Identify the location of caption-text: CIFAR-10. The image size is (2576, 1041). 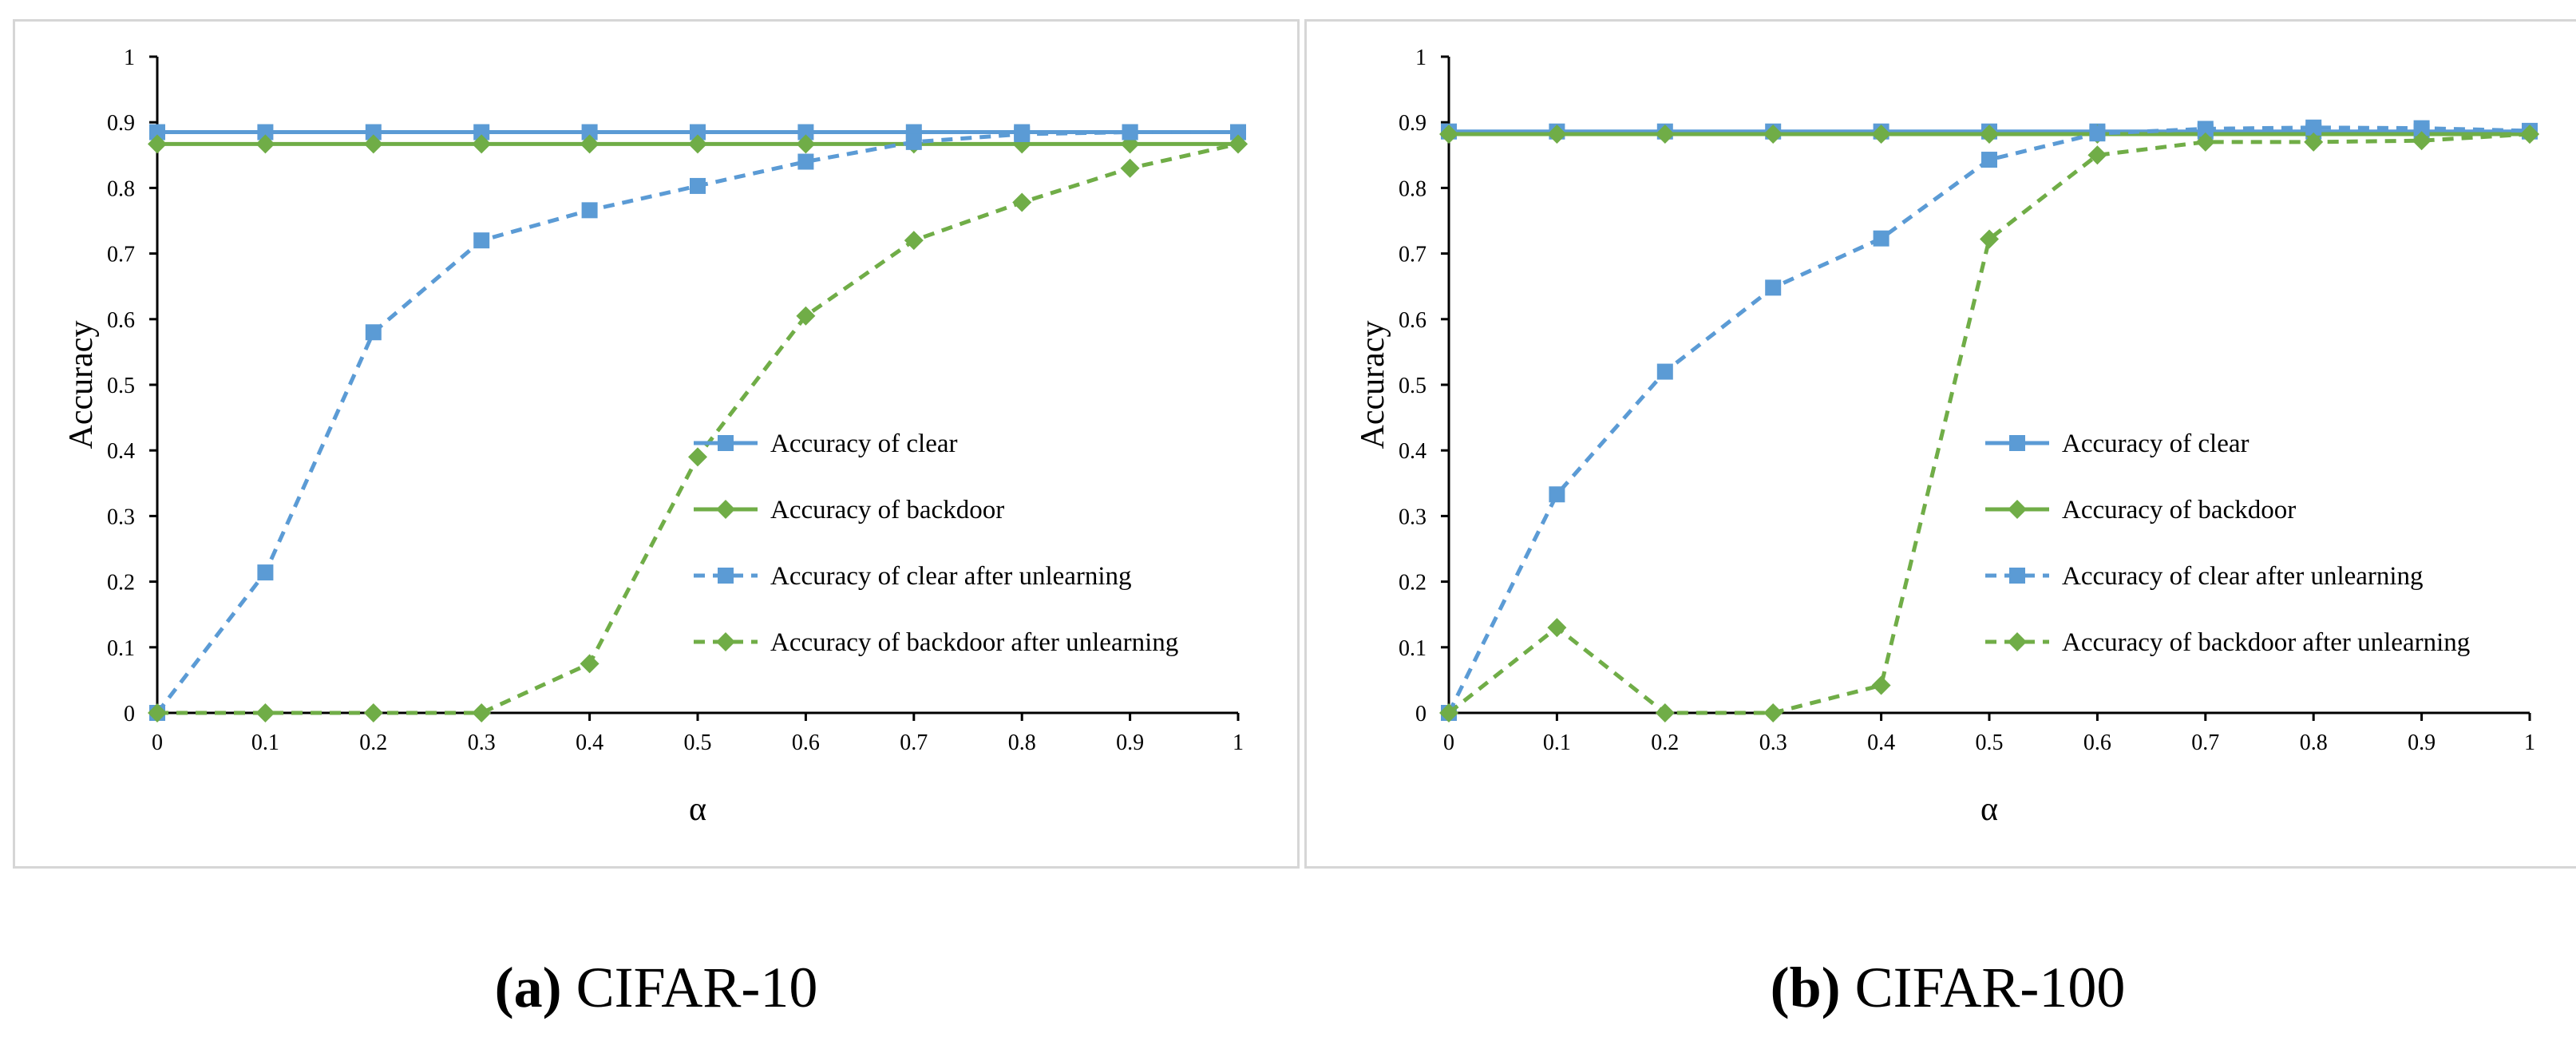
(697, 988).